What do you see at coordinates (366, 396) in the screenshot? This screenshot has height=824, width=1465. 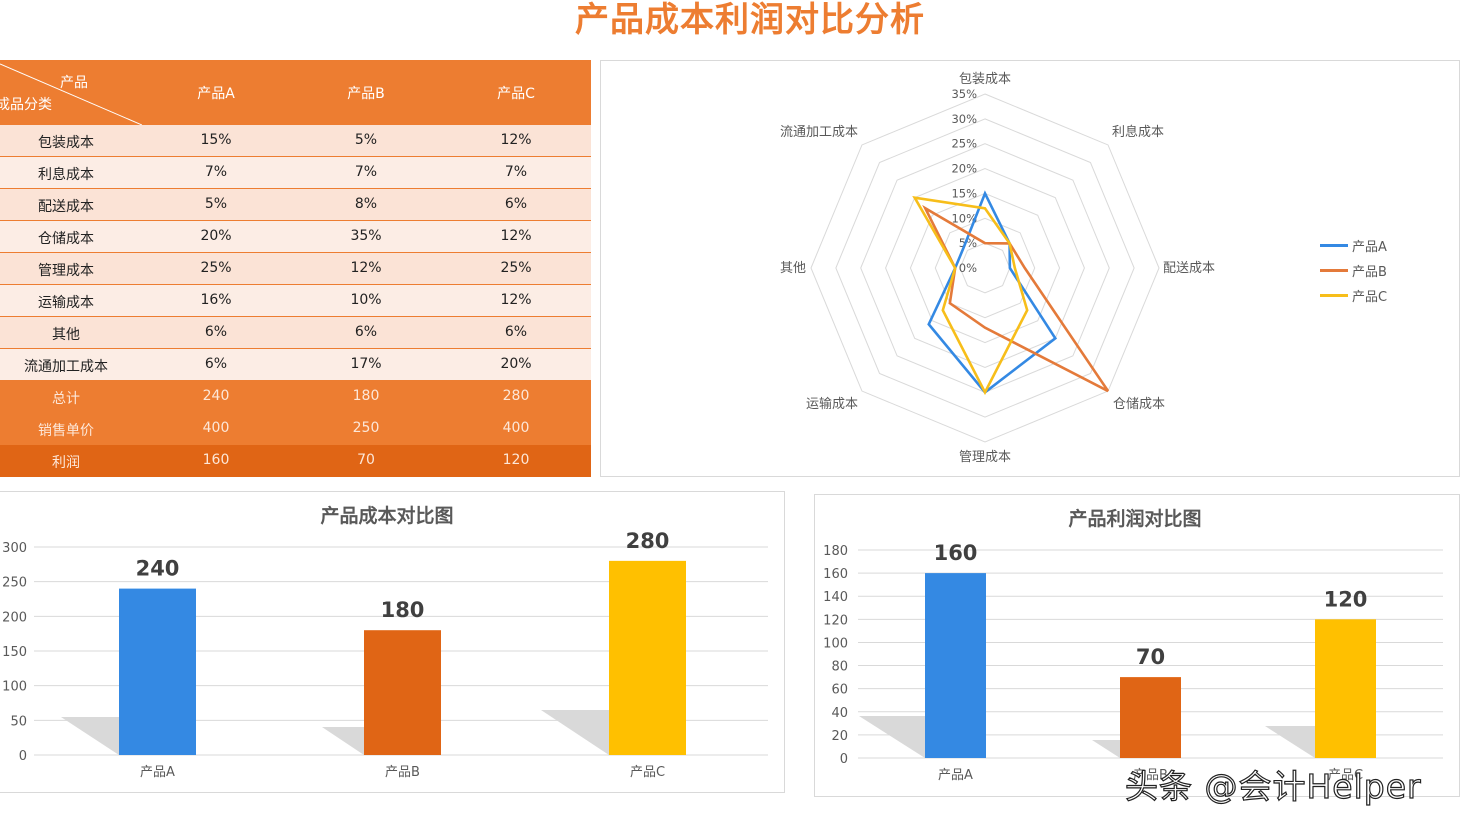 I see `cell-value: 180` at bounding box center [366, 396].